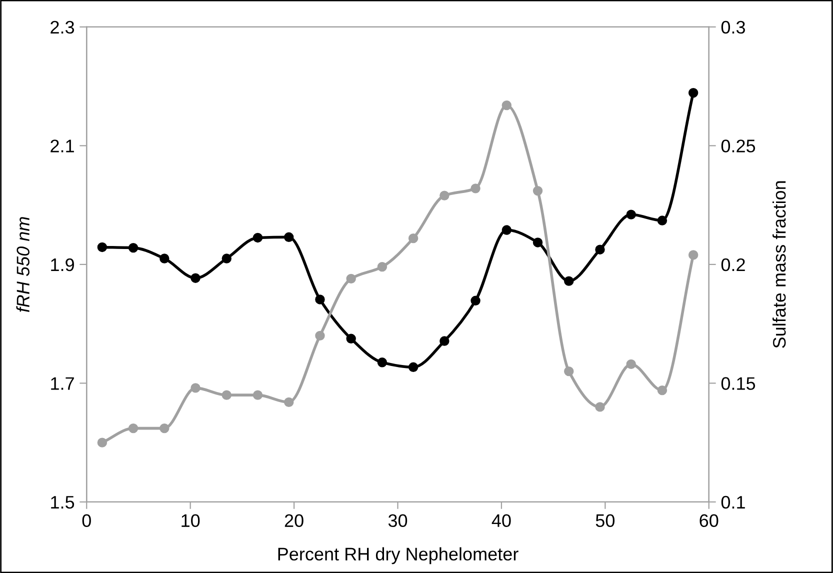 The image size is (833, 573). What do you see at coordinates (738, 146) in the screenshot?
I see `y2-tick-label: 0.25` at bounding box center [738, 146].